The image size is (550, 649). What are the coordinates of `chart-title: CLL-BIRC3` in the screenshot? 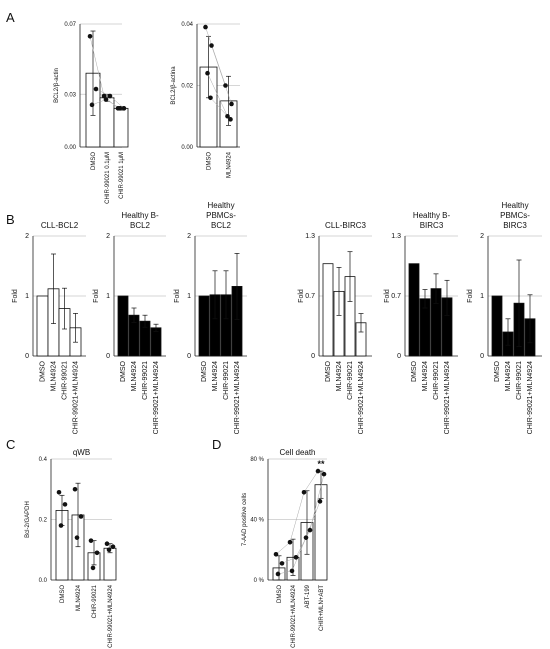 It's located at (345, 225).